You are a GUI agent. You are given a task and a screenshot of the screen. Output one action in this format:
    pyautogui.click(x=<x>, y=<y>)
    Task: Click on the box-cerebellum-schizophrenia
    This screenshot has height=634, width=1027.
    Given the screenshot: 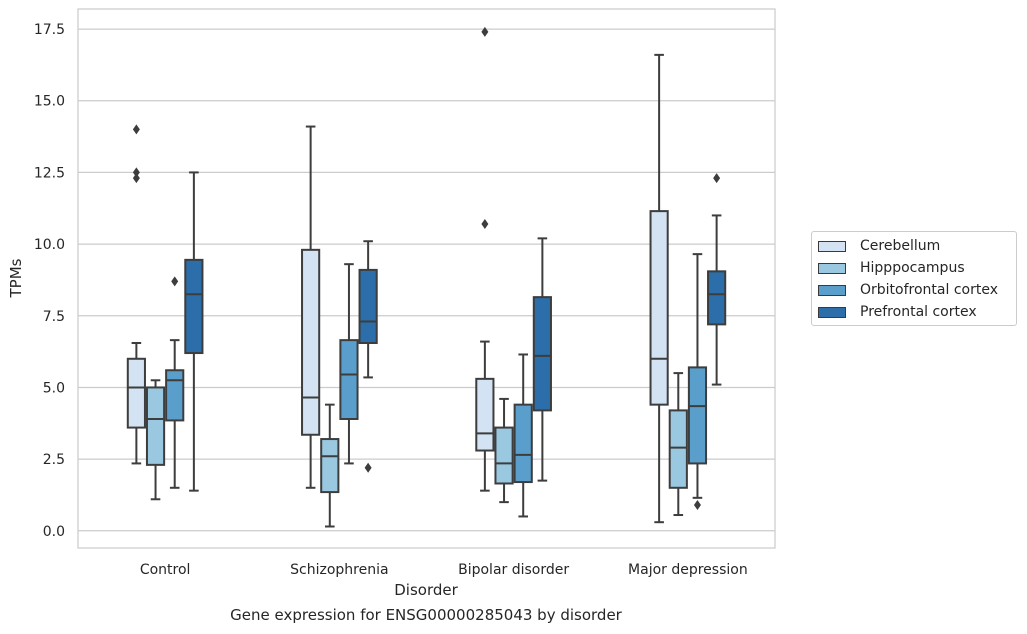 What is the action you would take?
    pyautogui.click(x=311, y=307)
    